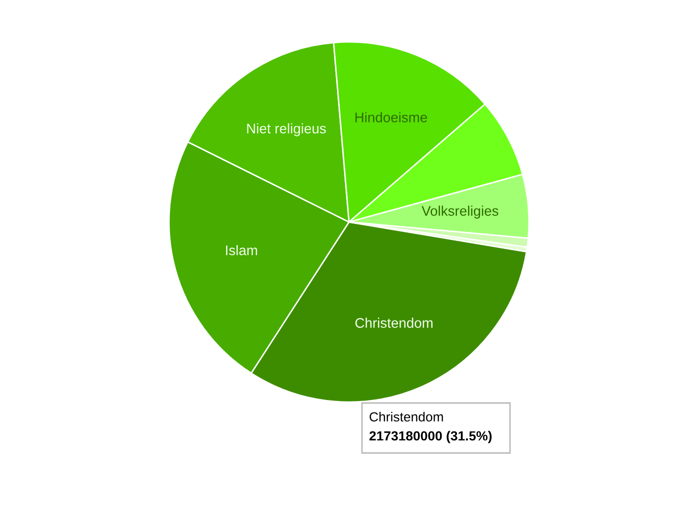  Describe the element at coordinates (242, 250) in the screenshot. I see `slice-label: Islam` at that location.